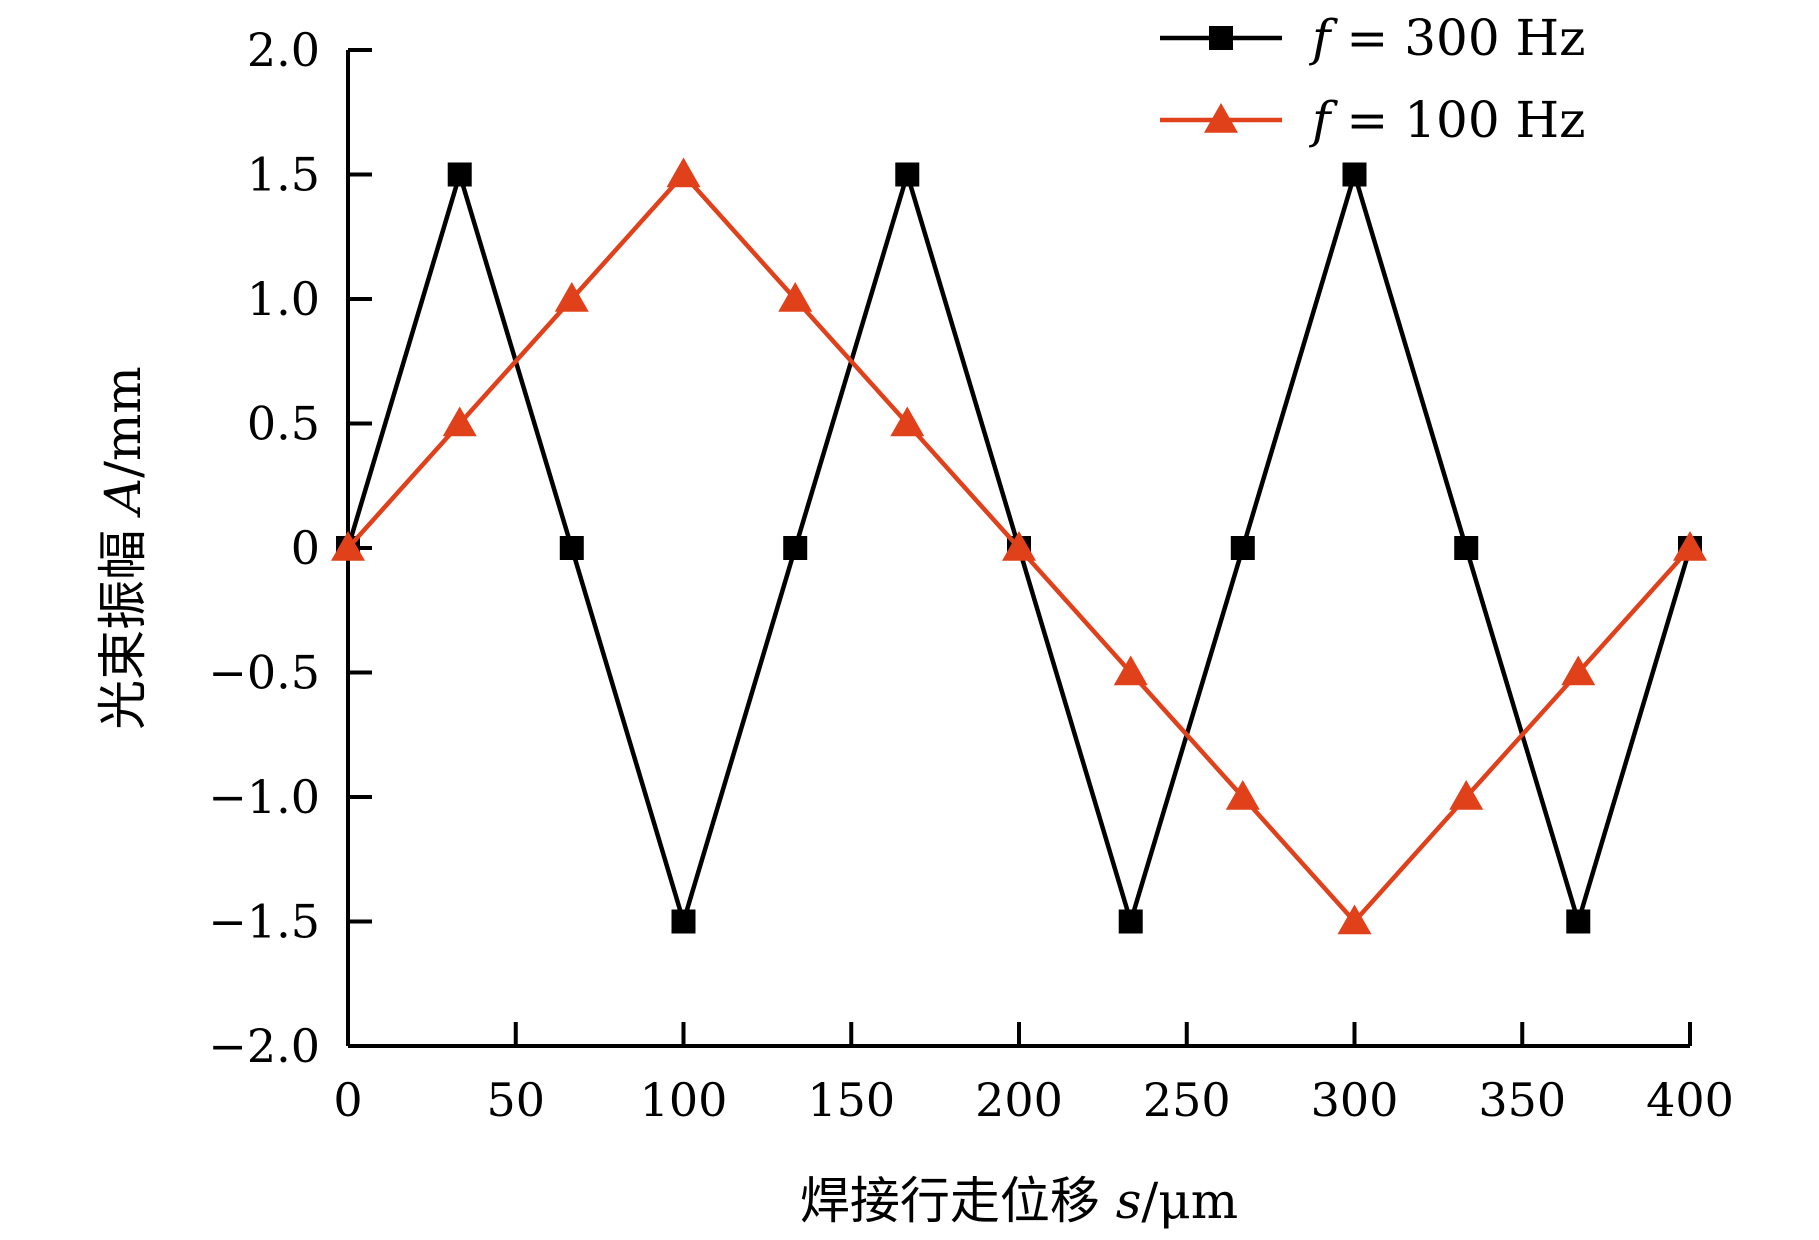 The image size is (1819, 1240). What do you see at coordinates (1187, 1100) in the screenshot?
I see `x-tick-label: 250` at bounding box center [1187, 1100].